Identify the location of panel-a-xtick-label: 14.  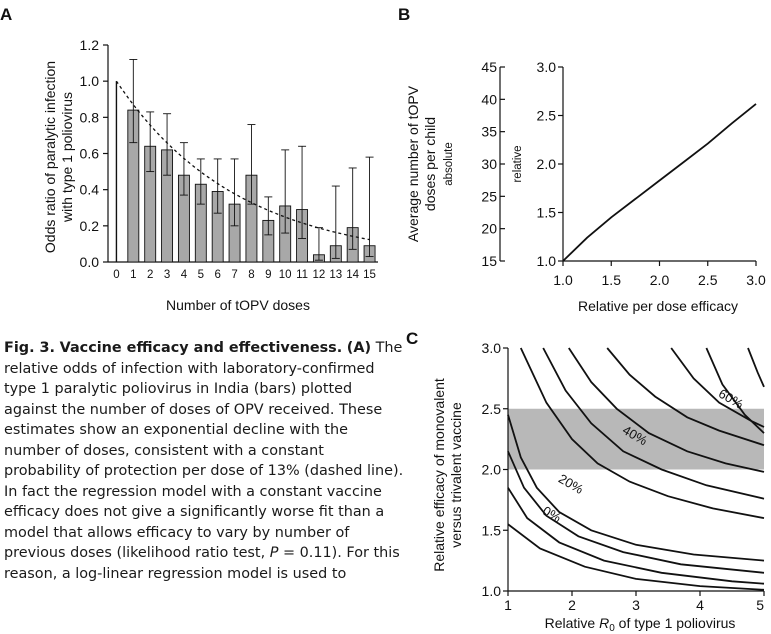
(352, 275).